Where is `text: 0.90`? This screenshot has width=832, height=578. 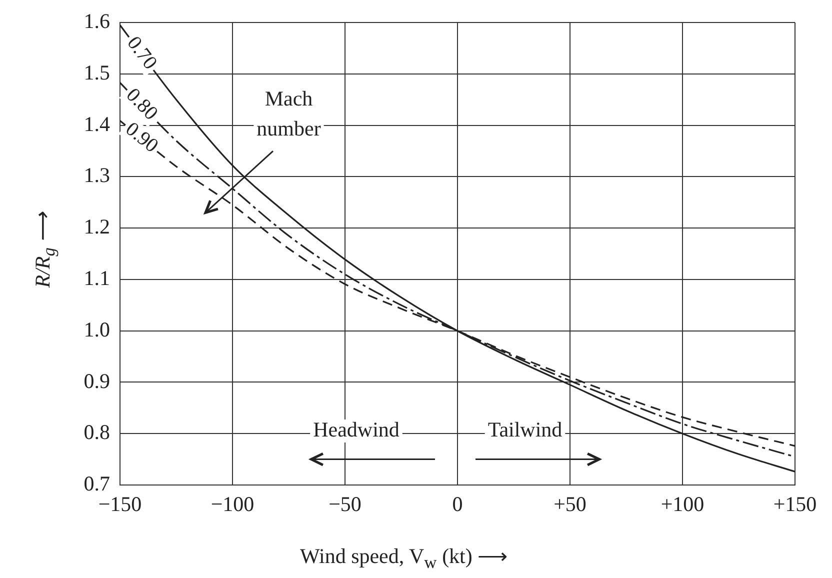 text: 0.90 is located at coordinates (141, 138).